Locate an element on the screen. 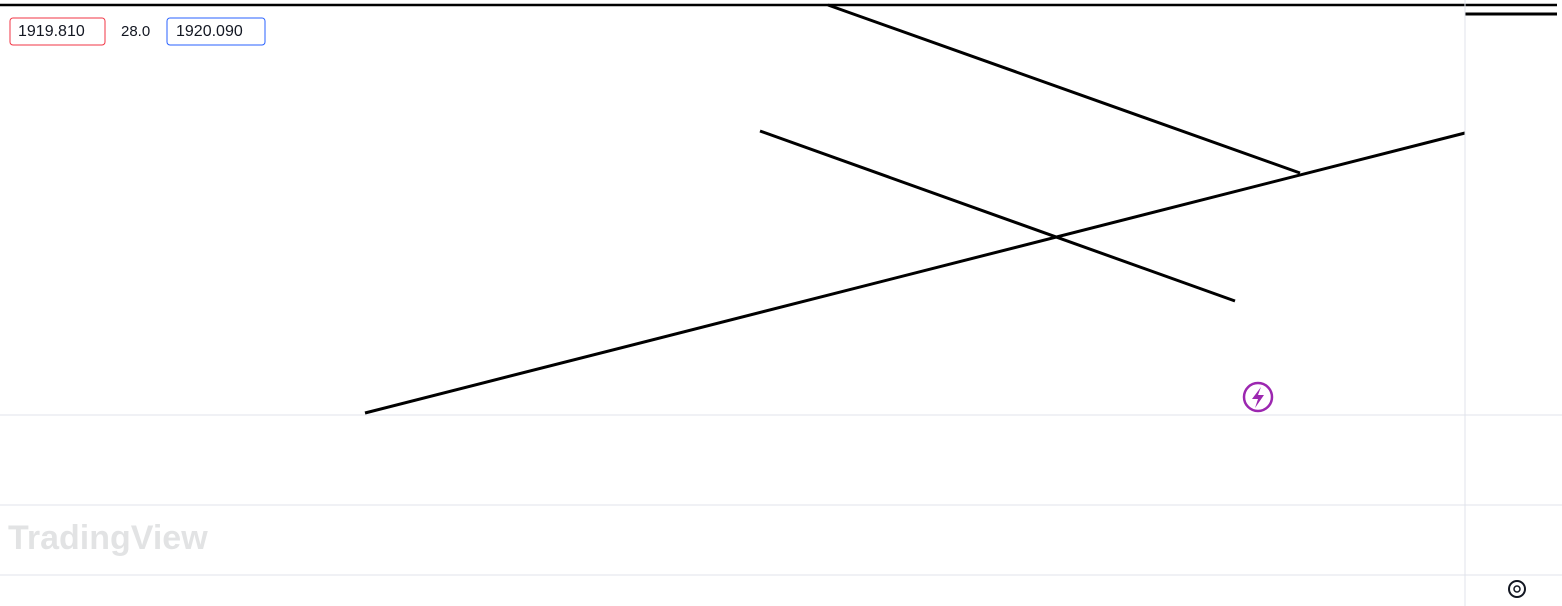 Image resolution: width=1562 pixels, height=606 pixels. gear is located at coordinates (1517, 589).